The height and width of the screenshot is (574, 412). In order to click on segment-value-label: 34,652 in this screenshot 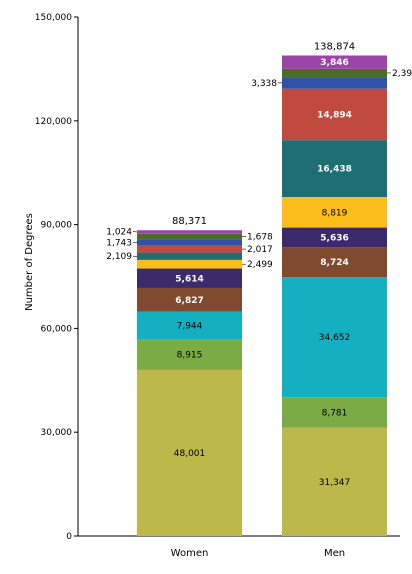, I will do `click(335, 338)`.